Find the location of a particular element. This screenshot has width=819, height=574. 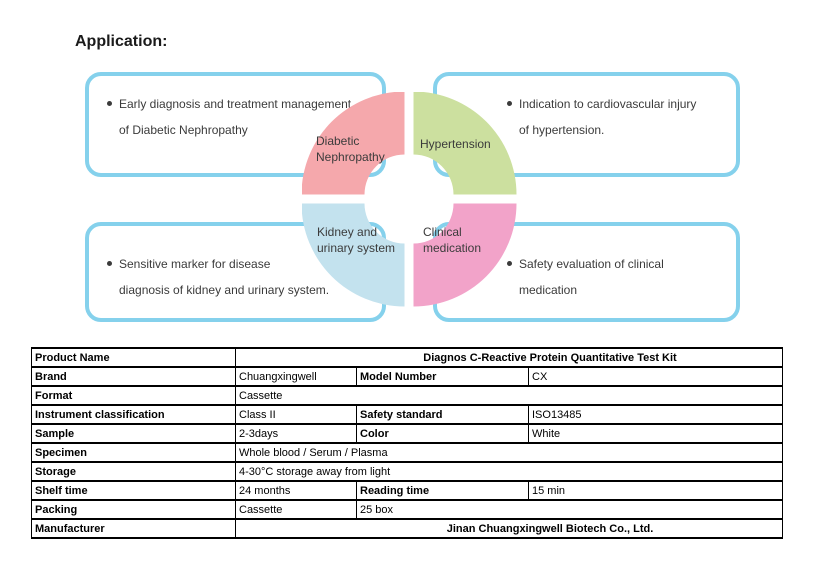

table-row: Packing Cassette 25 box is located at coordinates (407, 509).